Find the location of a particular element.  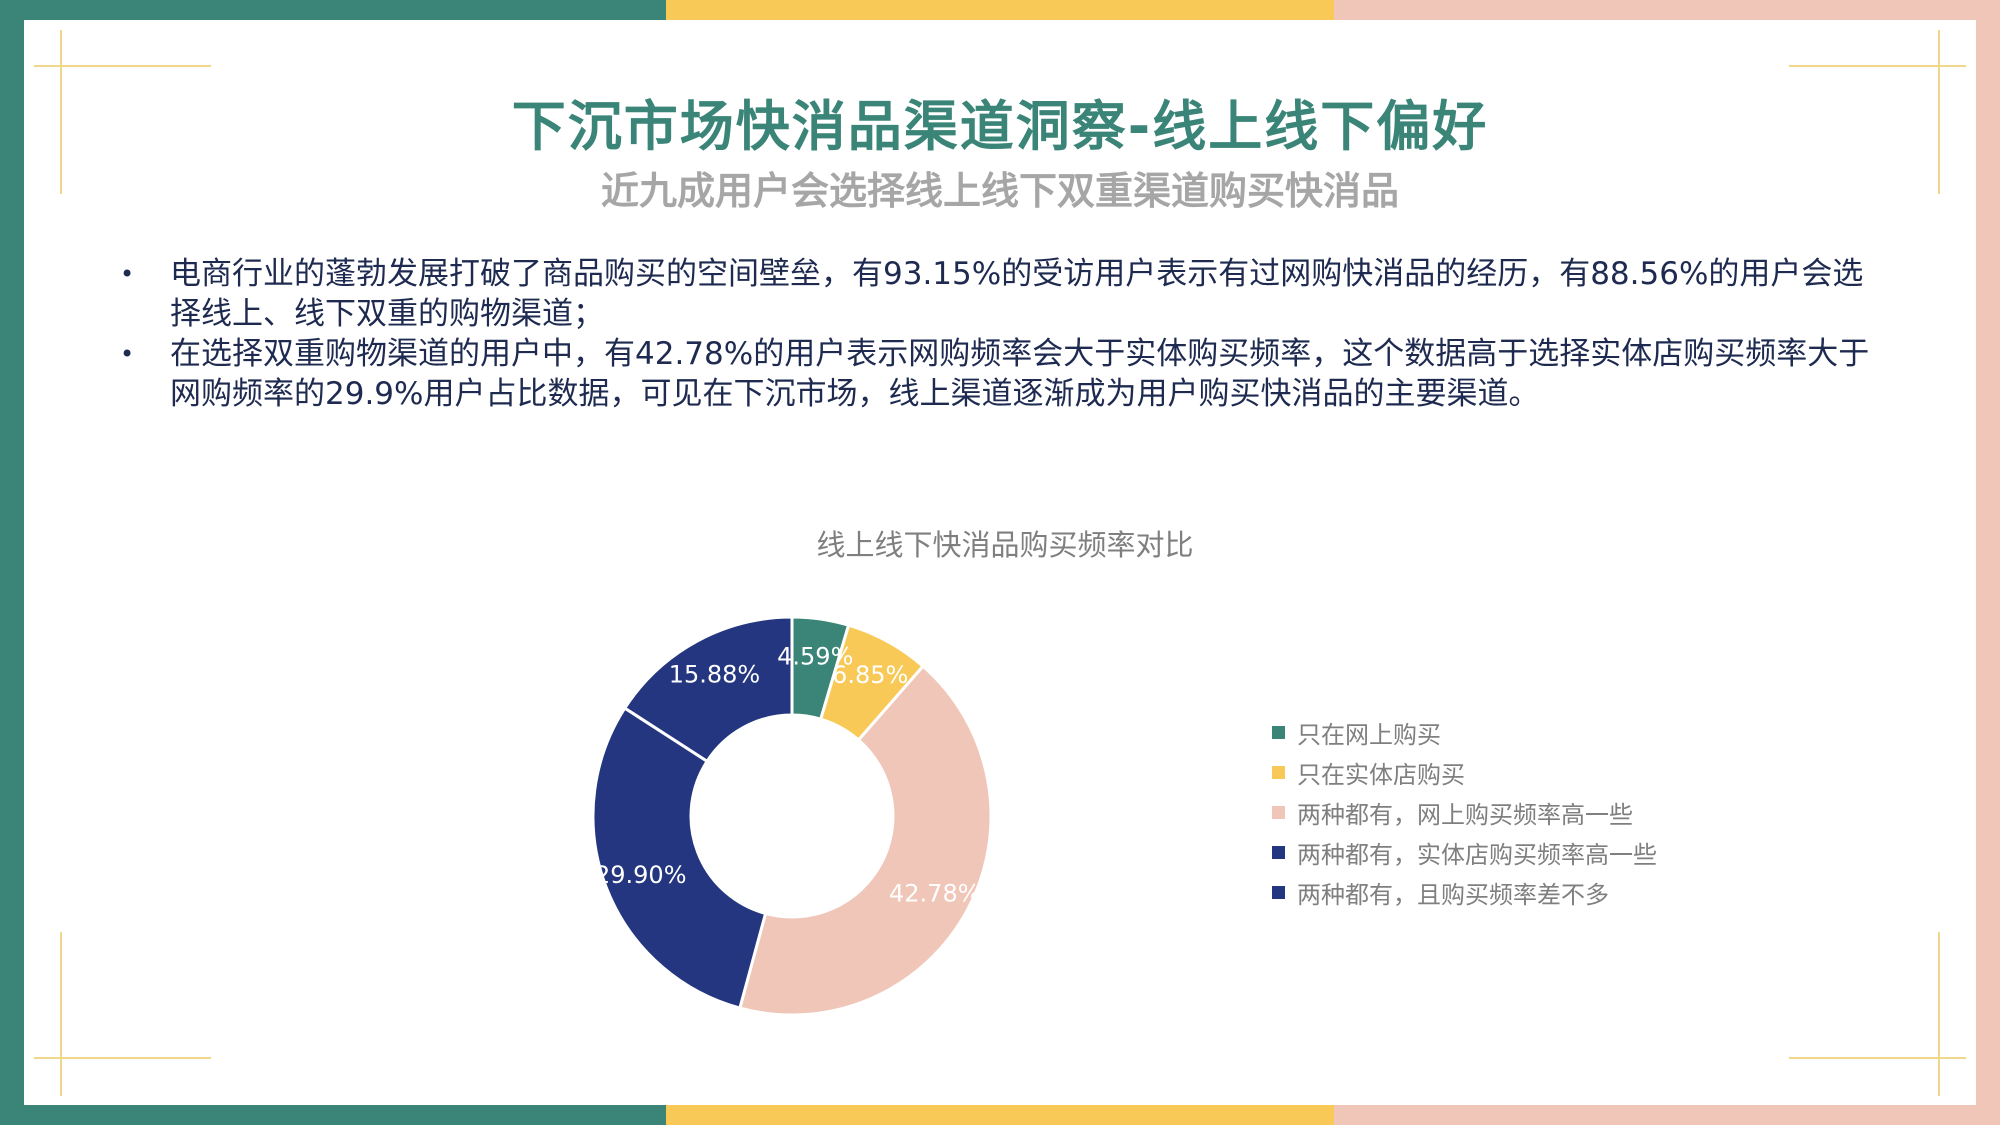

donut-slices is located at coordinates (792, 816).